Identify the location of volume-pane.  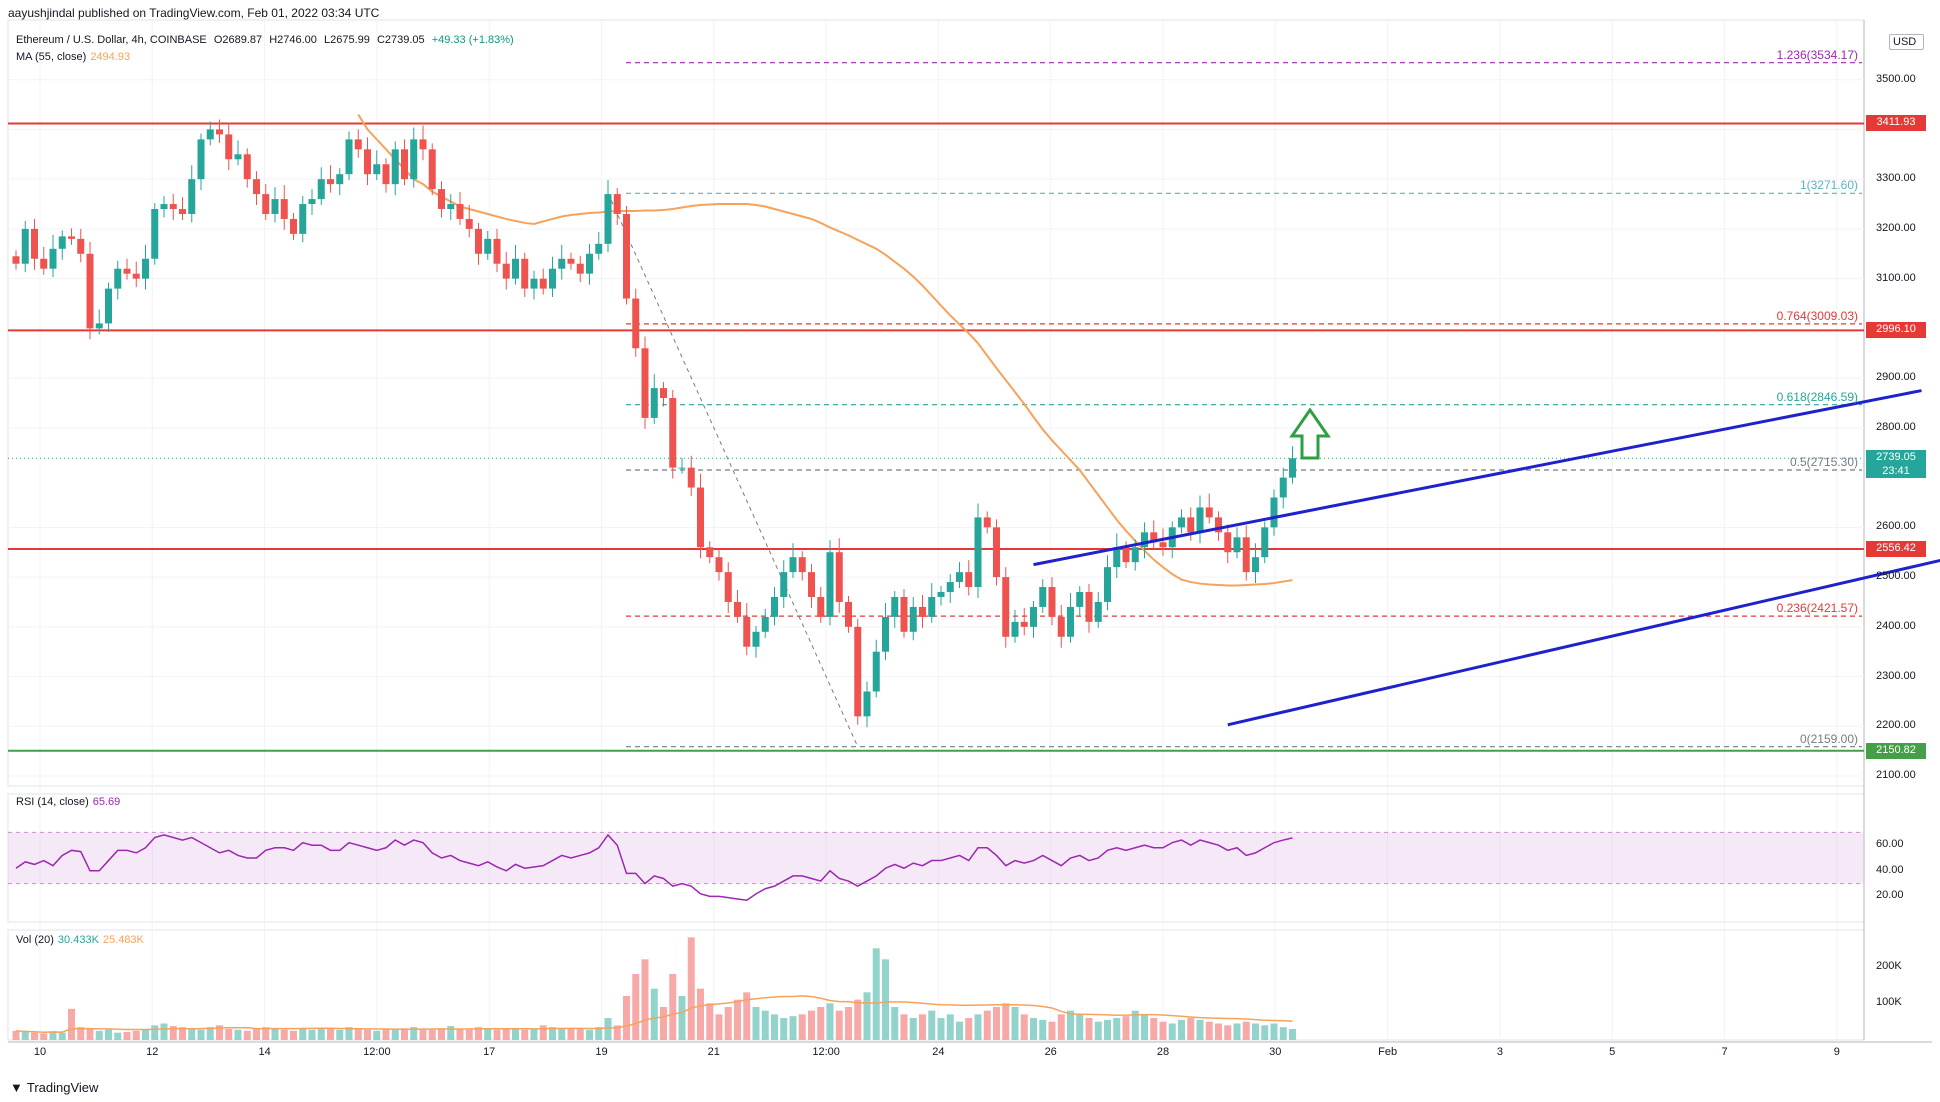
(936, 985).